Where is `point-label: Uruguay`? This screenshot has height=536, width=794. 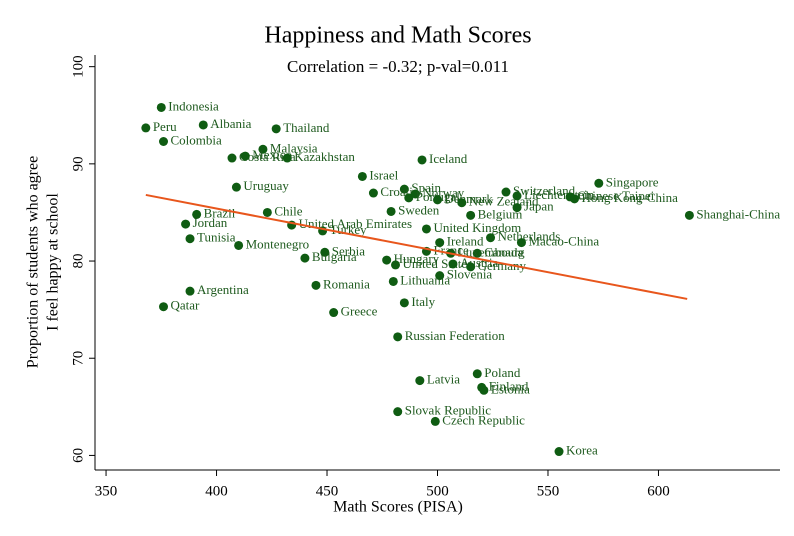 point-label: Uruguay is located at coordinates (266, 185).